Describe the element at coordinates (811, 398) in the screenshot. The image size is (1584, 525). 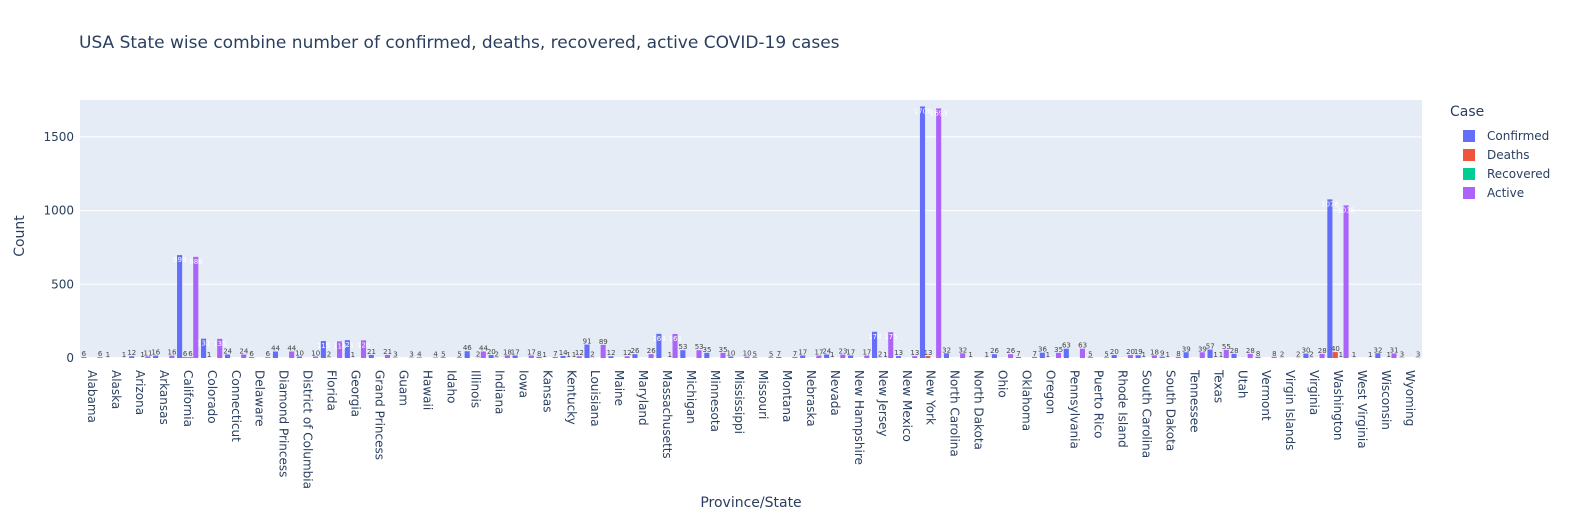
I see `x-tick-label: Nebraska` at that location.